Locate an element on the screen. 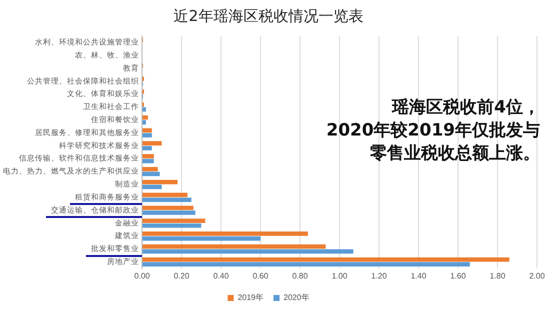  x-tick-label: 0.40 is located at coordinates (221, 275).